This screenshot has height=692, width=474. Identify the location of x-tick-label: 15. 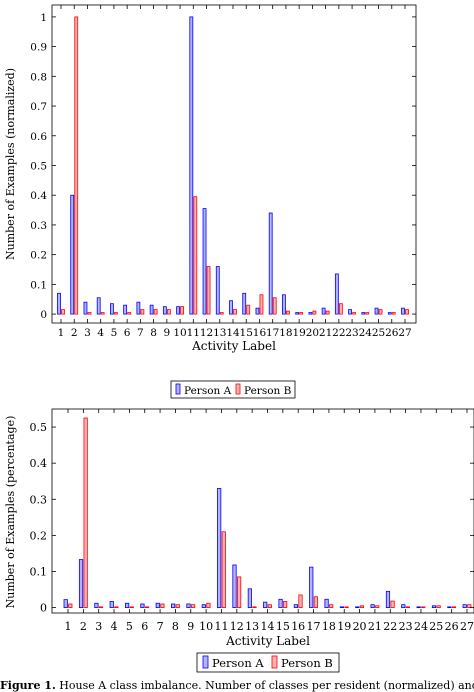
(283, 626).